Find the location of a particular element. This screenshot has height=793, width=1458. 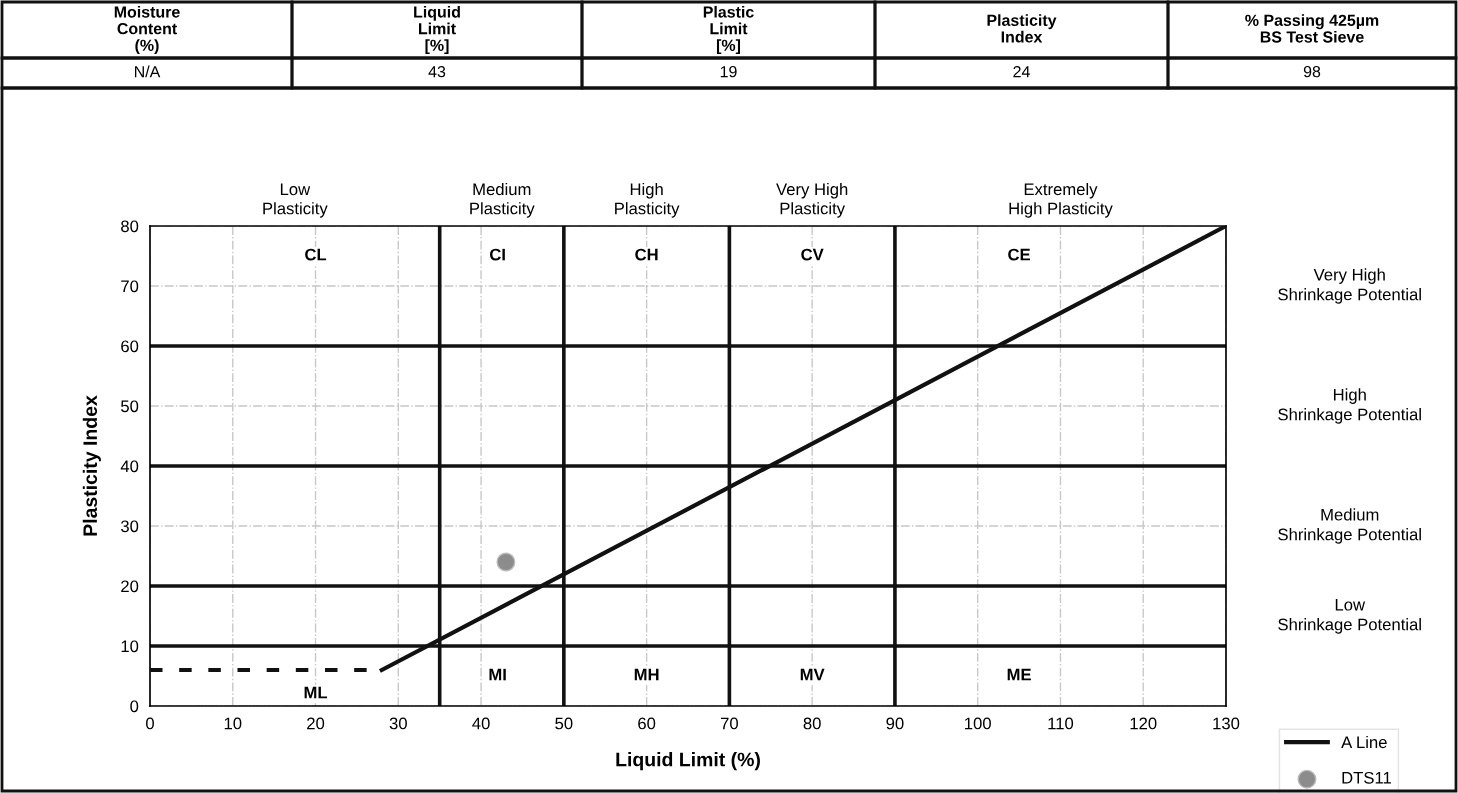

x-tick-label: 130 is located at coordinates (1226, 723).